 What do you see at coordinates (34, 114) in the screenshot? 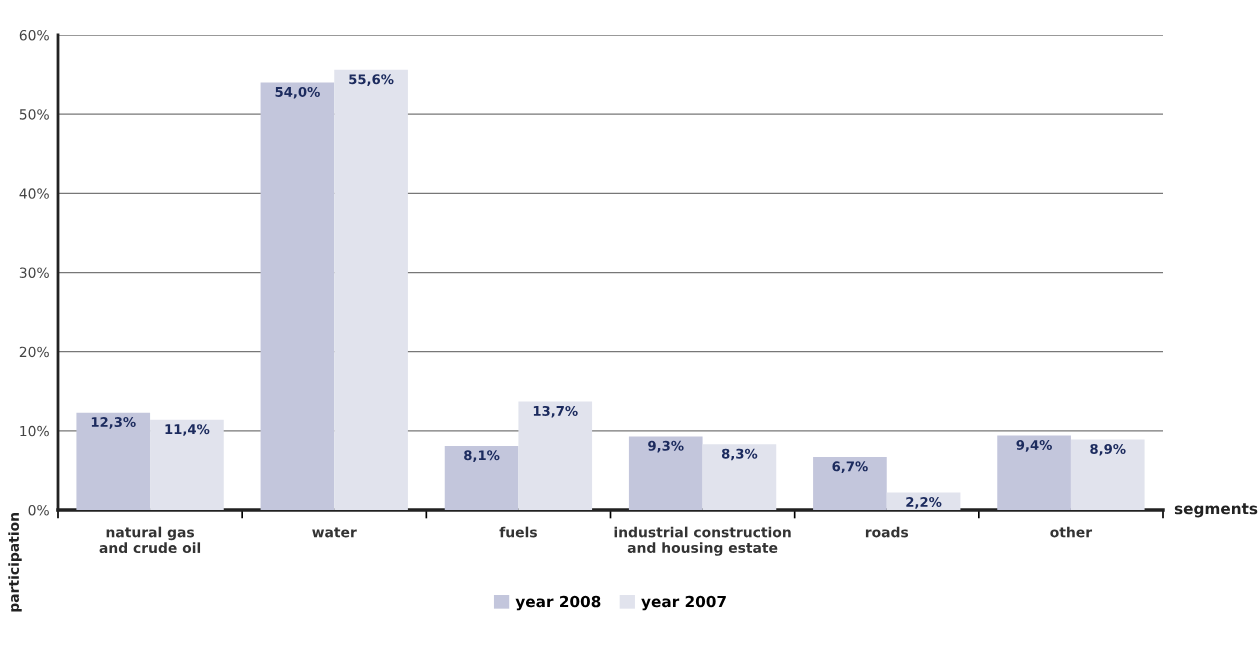
I see `y-tick-label: 50%` at bounding box center [34, 114].